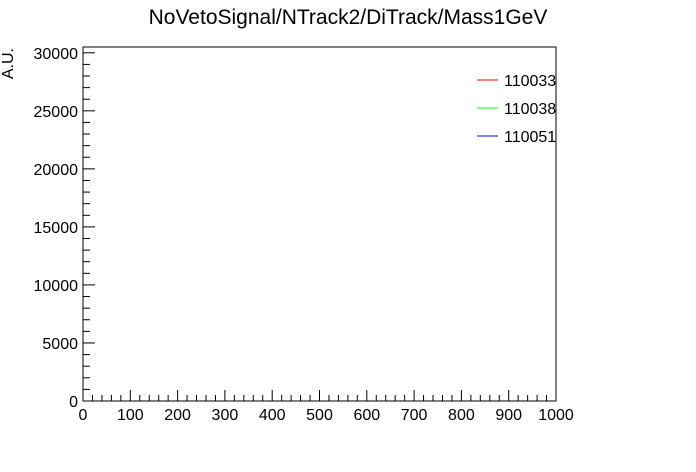  What do you see at coordinates (56, 228) in the screenshot?
I see `y-tick-label: 15000` at bounding box center [56, 228].